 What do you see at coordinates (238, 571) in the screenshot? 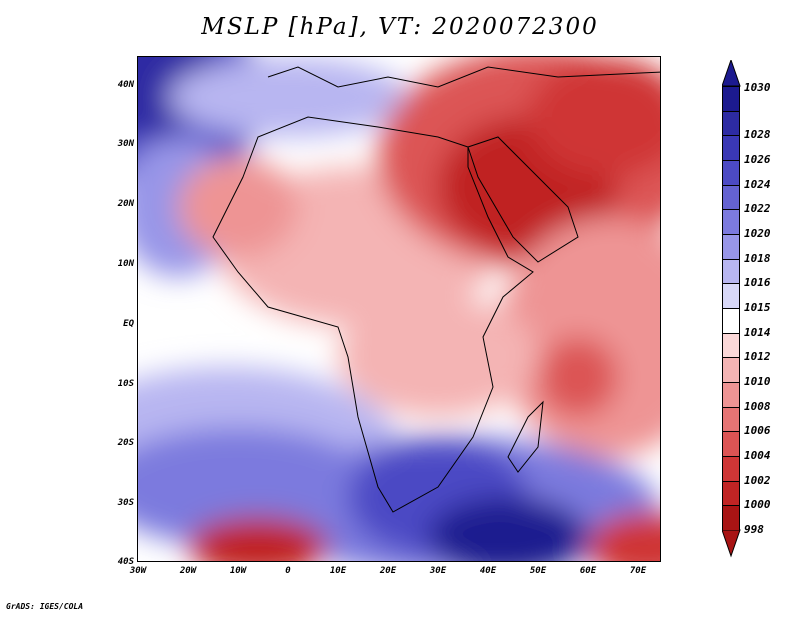
I see `lon-label: 10W` at bounding box center [238, 571].